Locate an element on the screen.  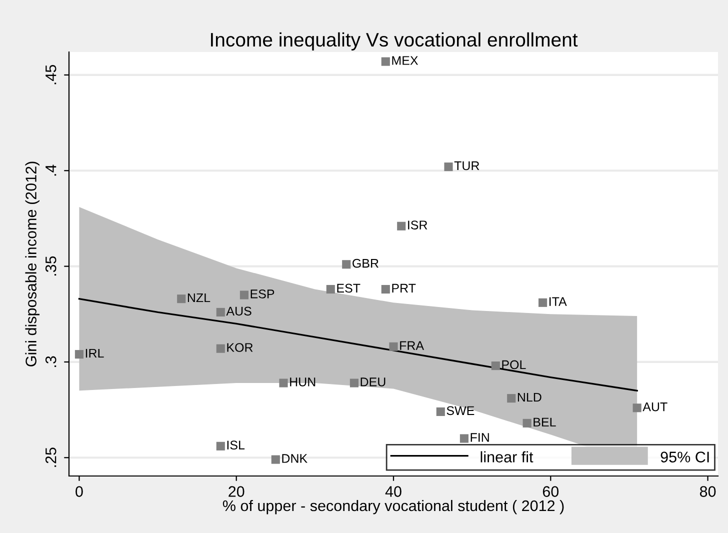
annotation: ISL is located at coordinates (236, 445).